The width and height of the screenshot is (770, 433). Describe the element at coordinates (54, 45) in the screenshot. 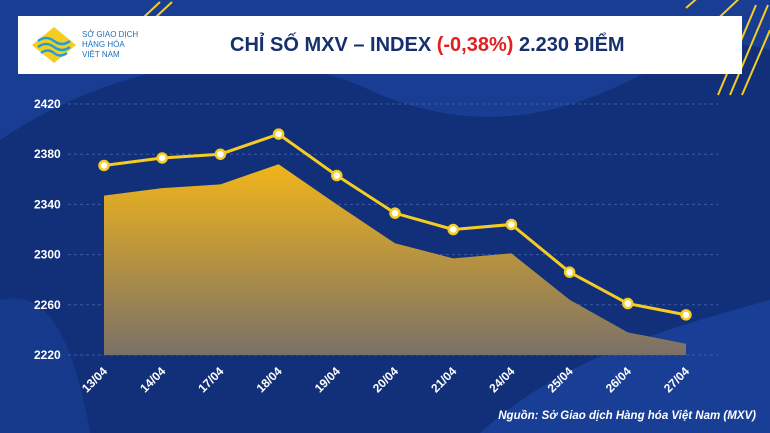

I see `logo-emblem-icon` at that location.